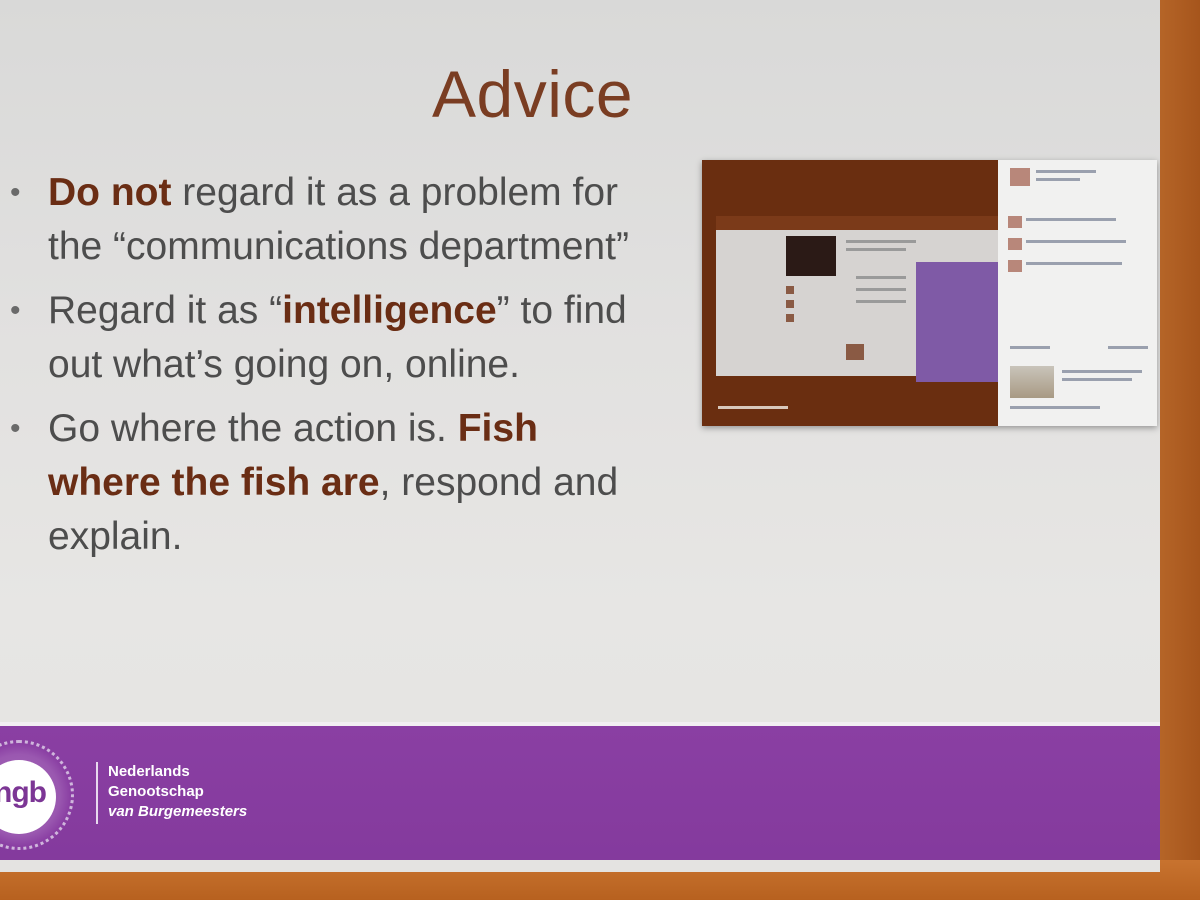  I want to click on footer-divider-line, so click(580, 724).